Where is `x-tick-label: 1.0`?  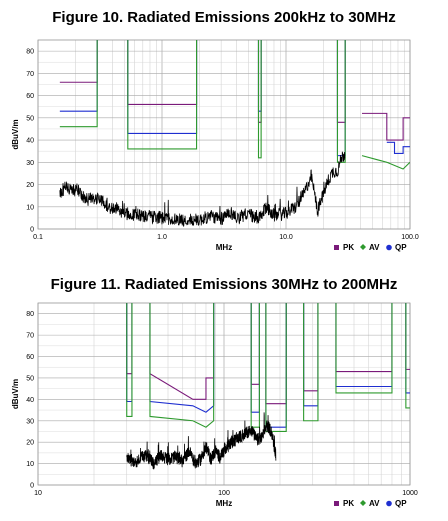 x-tick-label: 1.0 is located at coordinates (162, 237).